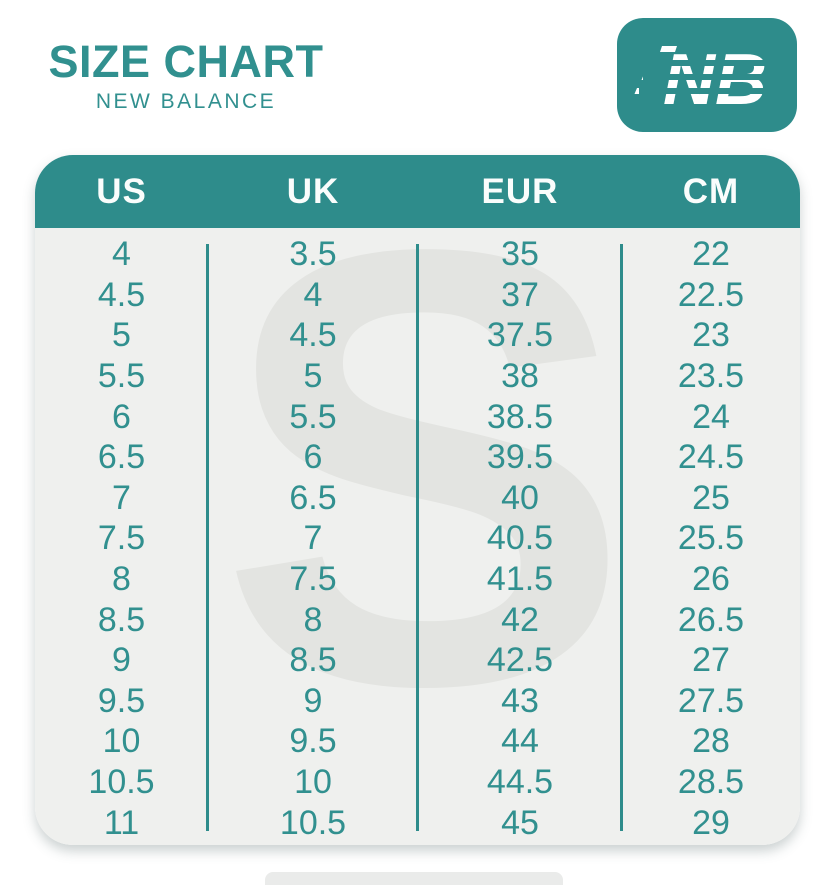 This screenshot has width=831, height=885. Describe the element at coordinates (520, 538) in the screenshot. I see `table-cell: 40.5` at that location.